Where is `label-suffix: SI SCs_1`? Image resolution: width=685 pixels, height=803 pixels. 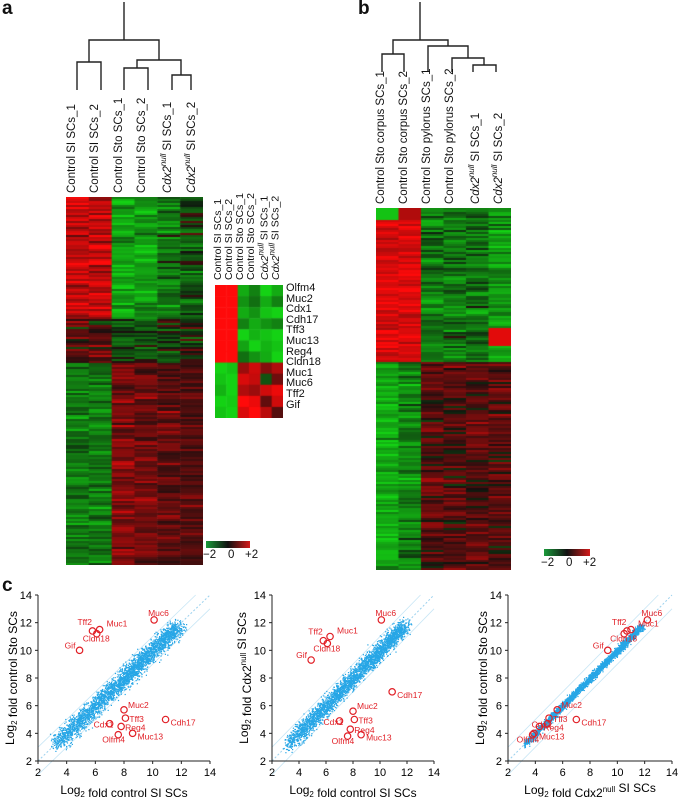
label-suffix: SI SCs_1 is located at coordinates (167, 127).